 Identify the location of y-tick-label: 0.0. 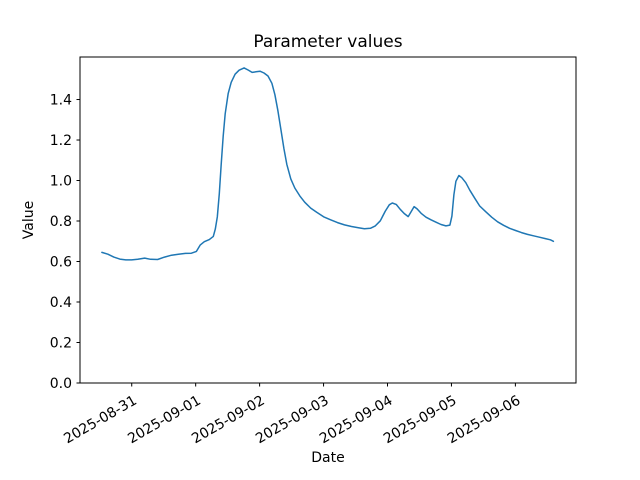
(61, 384).